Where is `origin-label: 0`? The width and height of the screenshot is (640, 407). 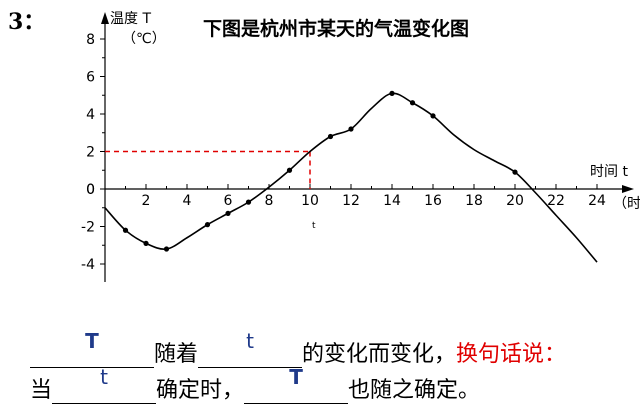 origin-label: 0 is located at coordinates (90, 190).